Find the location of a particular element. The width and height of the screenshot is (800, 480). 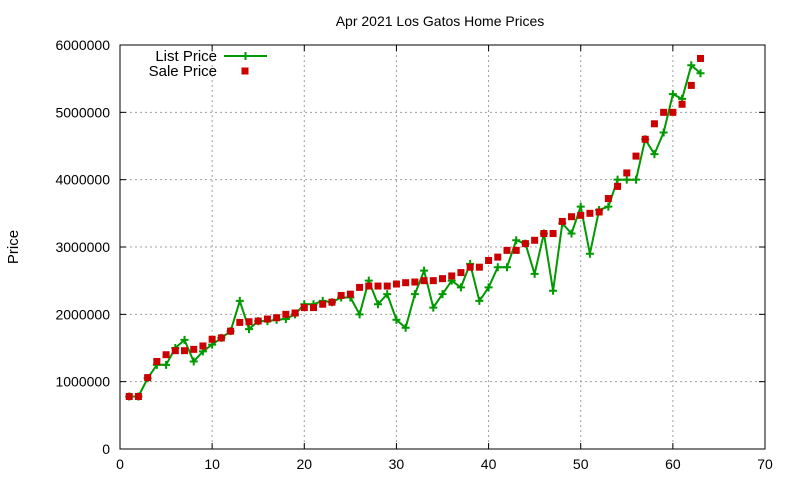

x-tick-label: 20 is located at coordinates (304, 464).